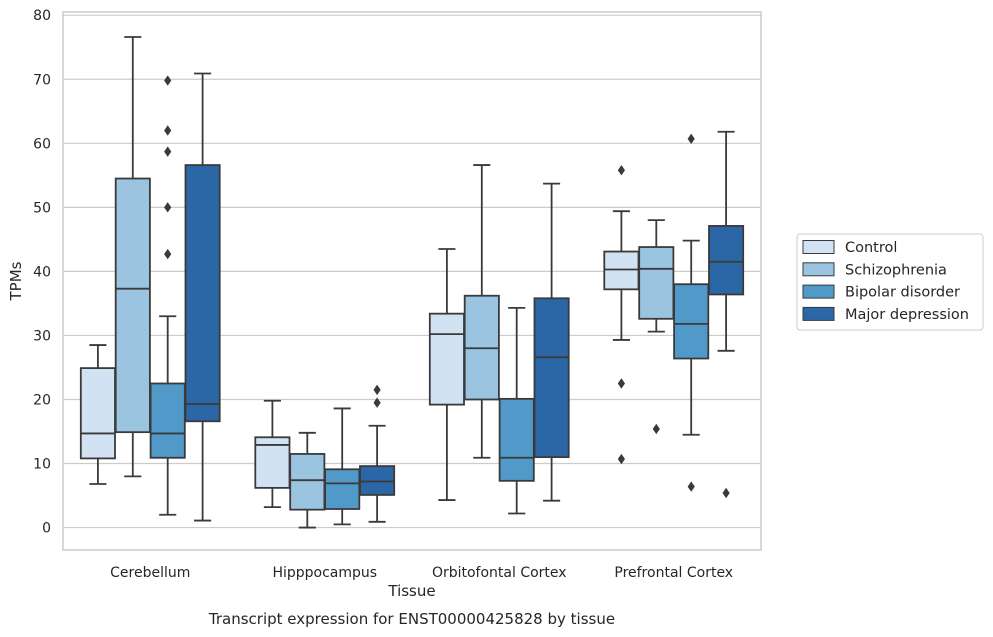  I want to click on y-tick-label: 20, so click(42, 400).